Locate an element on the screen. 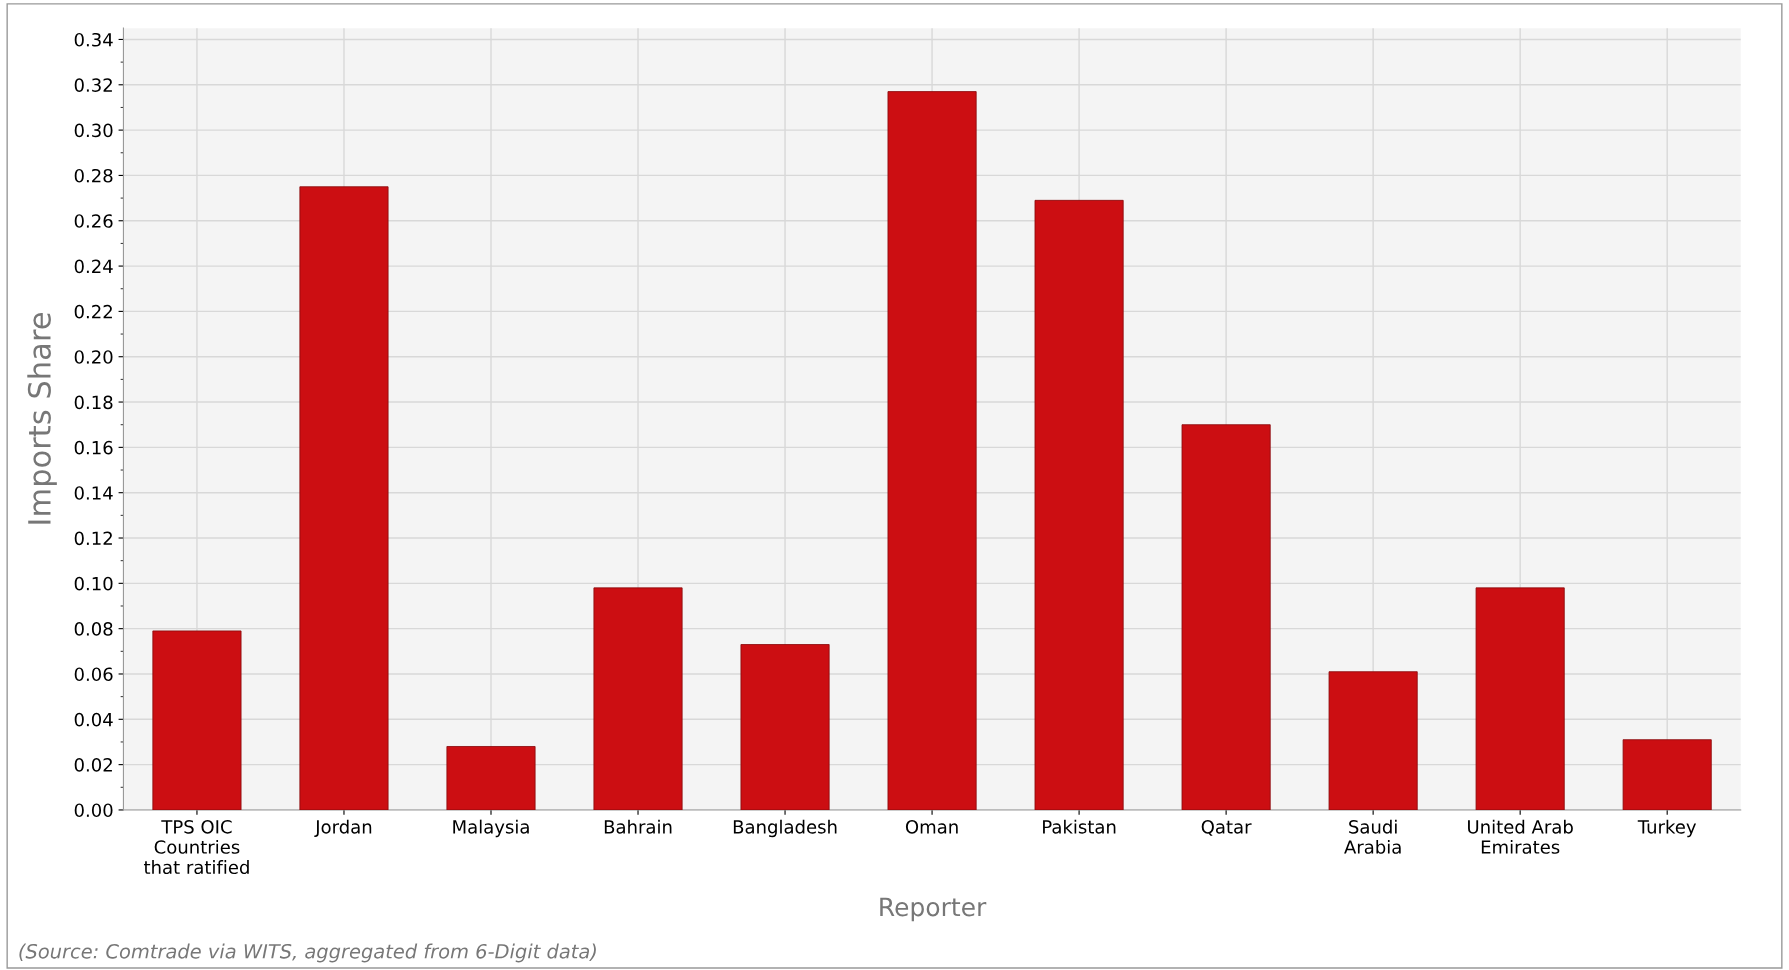  x-axis-title: Reporter is located at coordinates (933, 909).